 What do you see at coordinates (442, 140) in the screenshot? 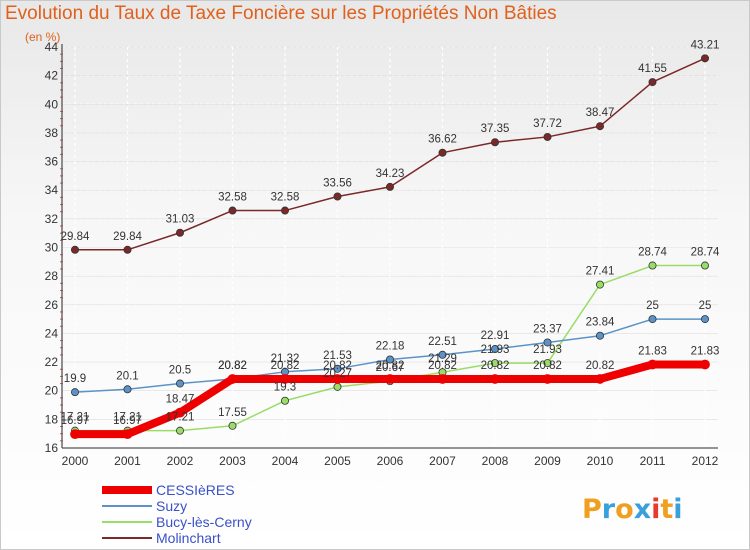
I see `data-label-3: 36.62` at bounding box center [442, 140].